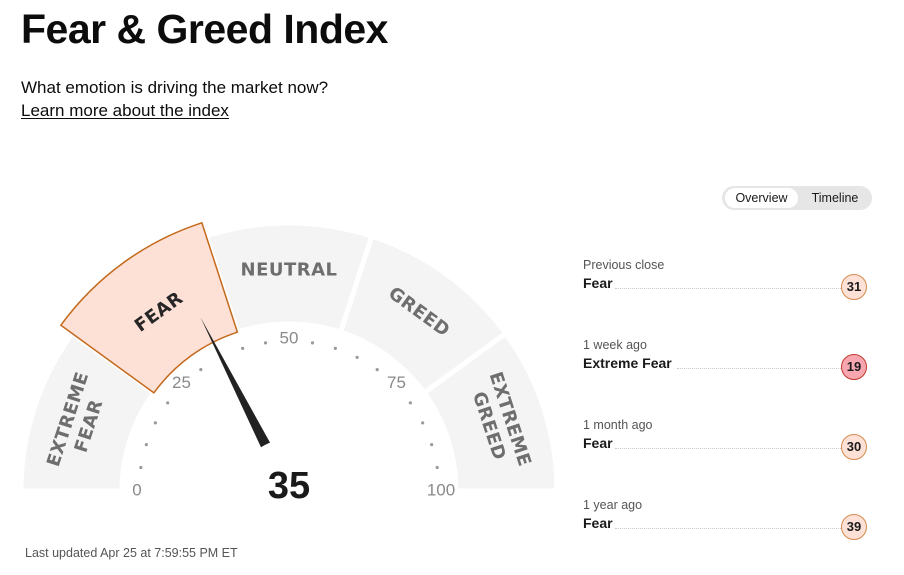 This screenshot has width=904, height=575. Describe the element at coordinates (761, 198) in the screenshot. I see `overview-tab: Overview` at that location.